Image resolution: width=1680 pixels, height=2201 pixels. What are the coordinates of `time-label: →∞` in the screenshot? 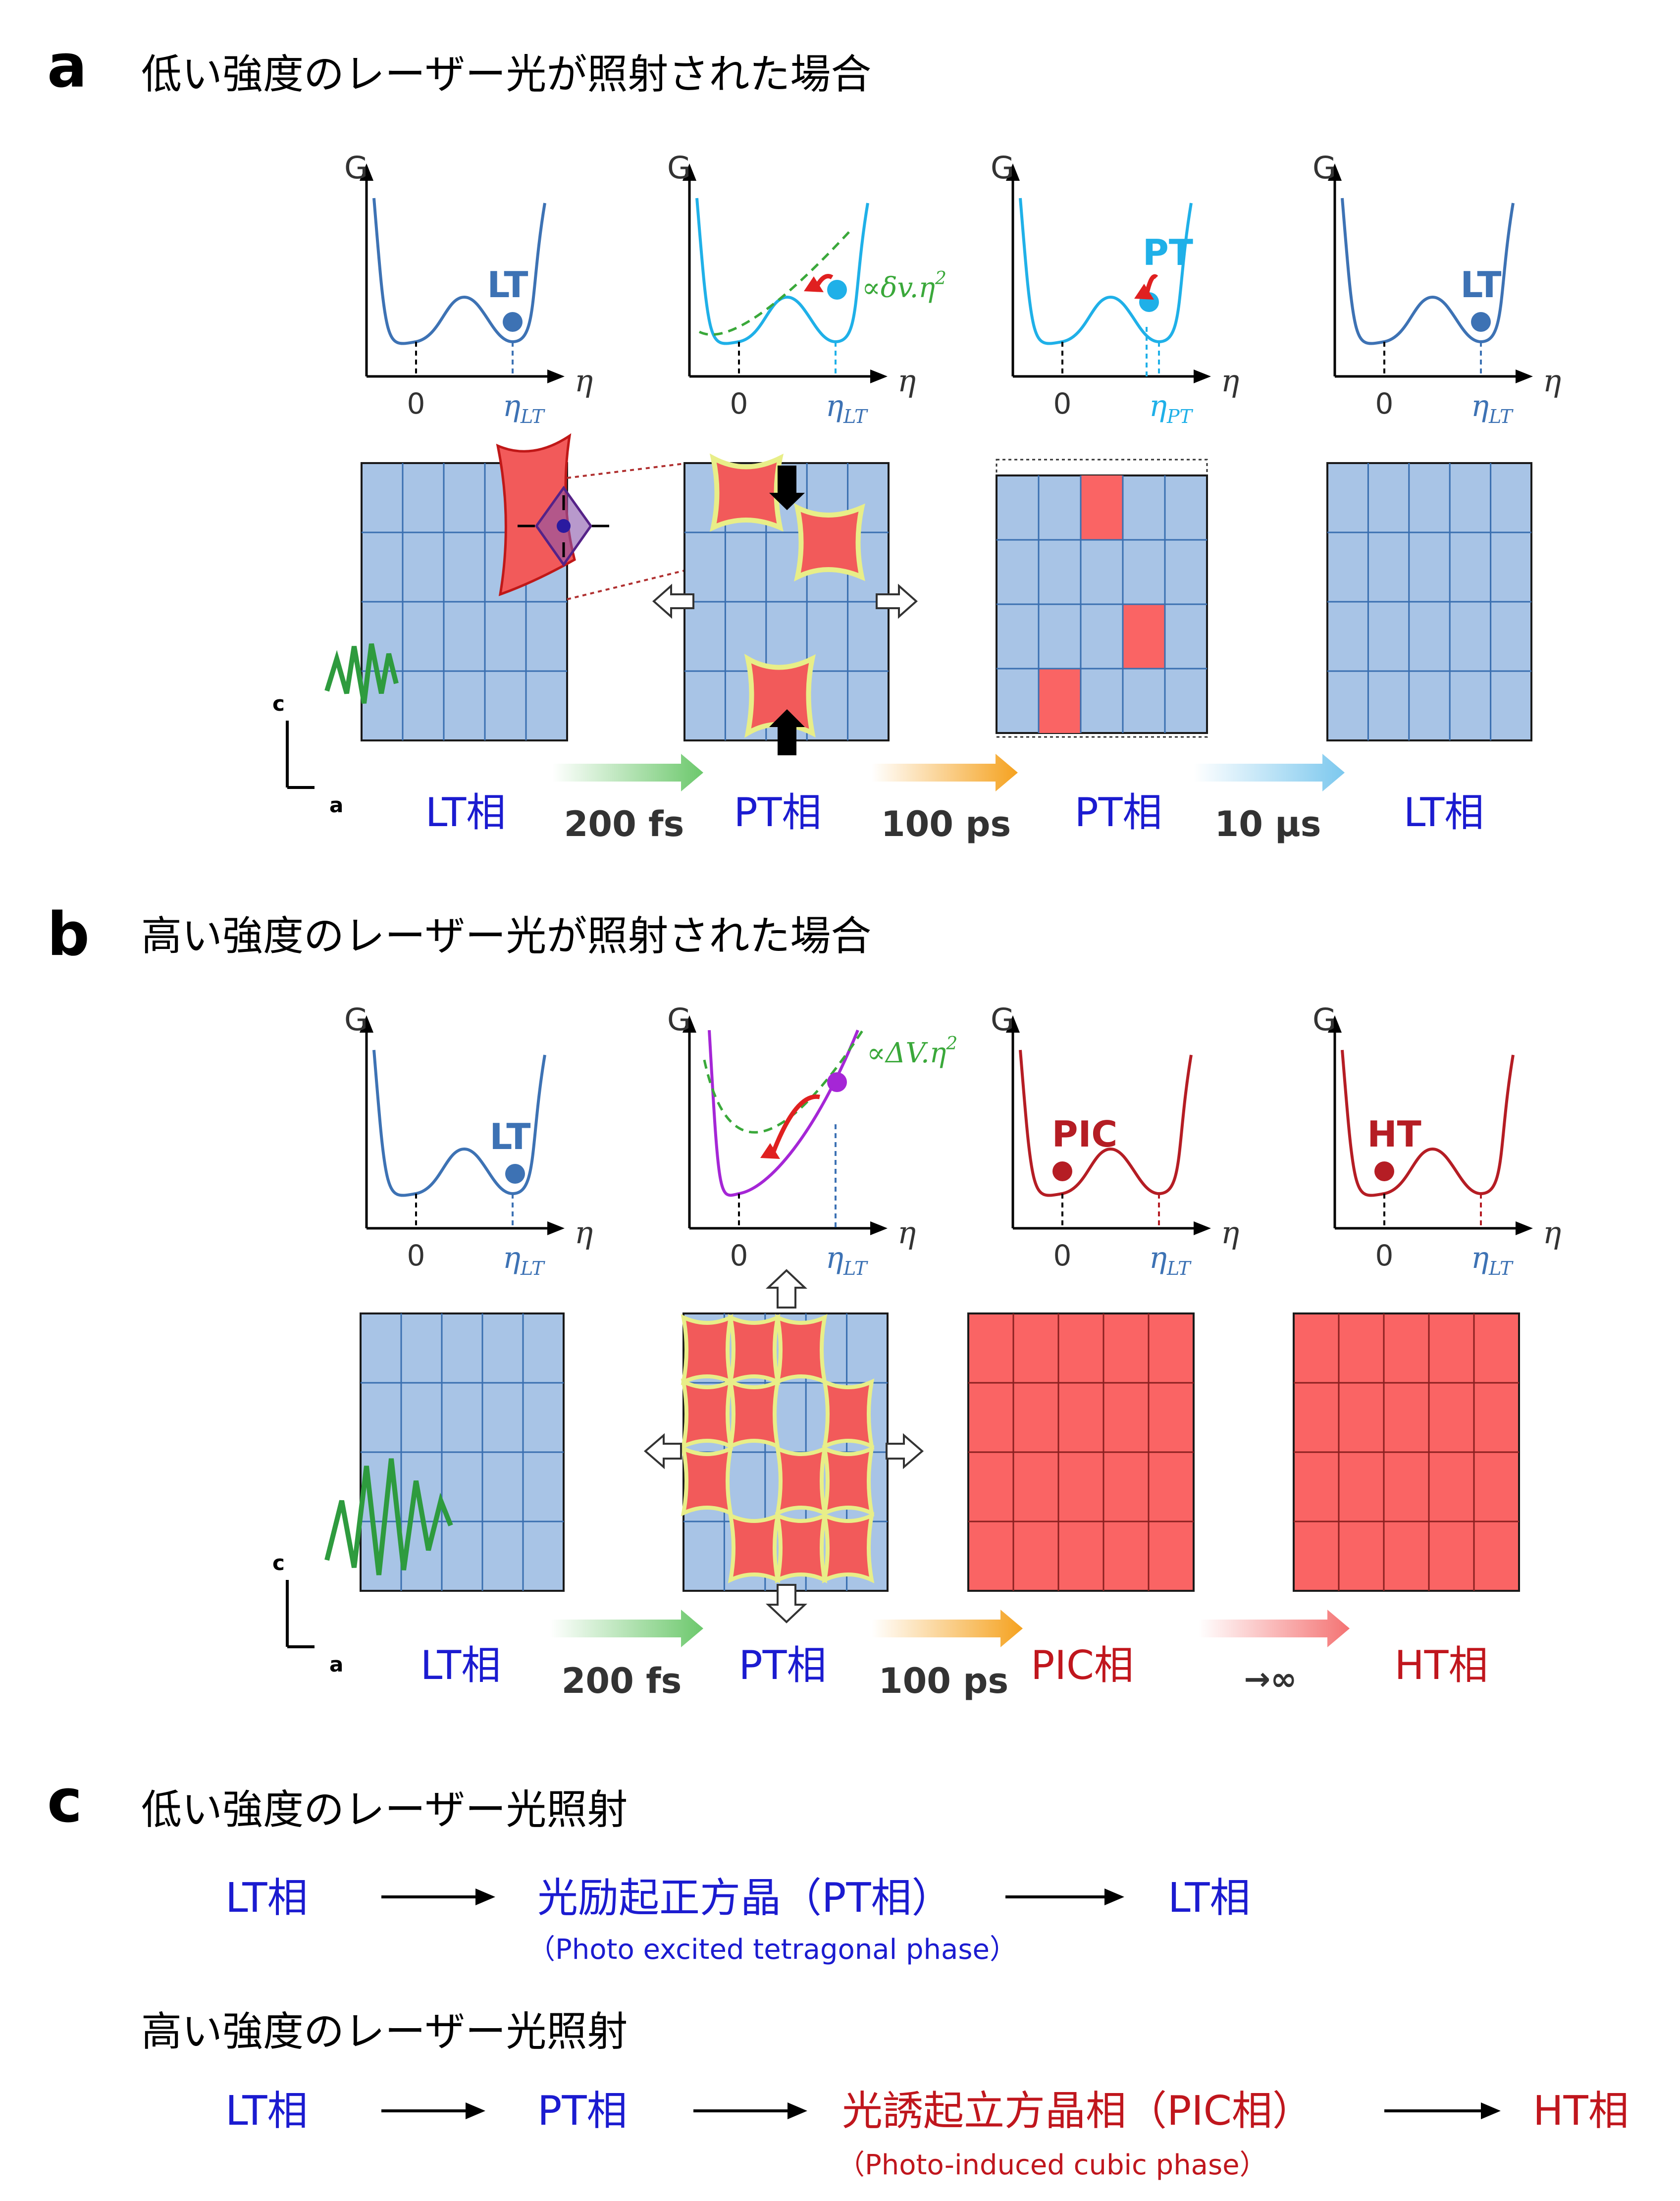 It's located at (1270, 1680).